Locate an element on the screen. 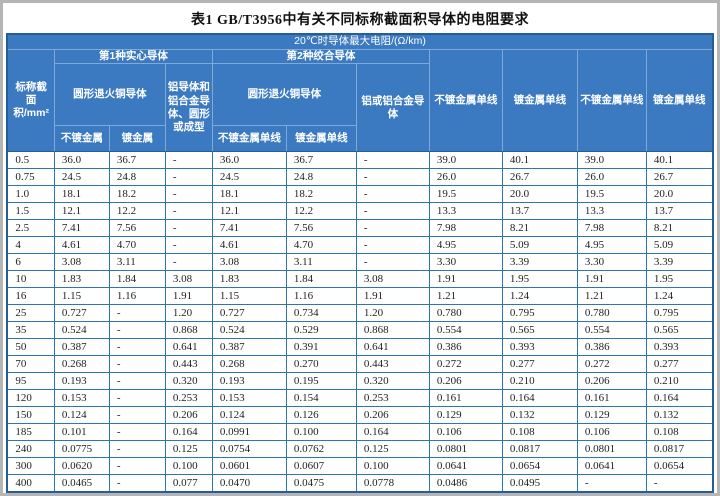 The image size is (720, 496). resistance-value-cell: 0.565 is located at coordinates (679, 330).